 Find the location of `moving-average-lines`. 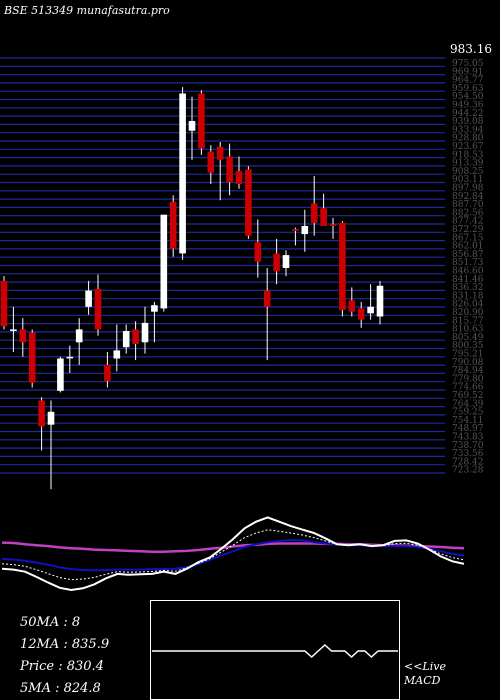

moving-average-lines is located at coordinates (233, 554).